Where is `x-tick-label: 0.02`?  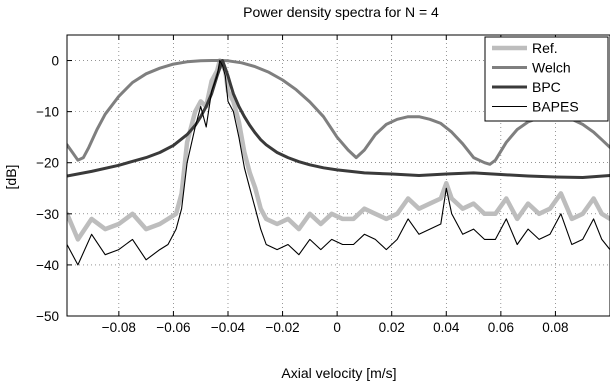 x-tick-label: 0.02 is located at coordinates (392, 327).